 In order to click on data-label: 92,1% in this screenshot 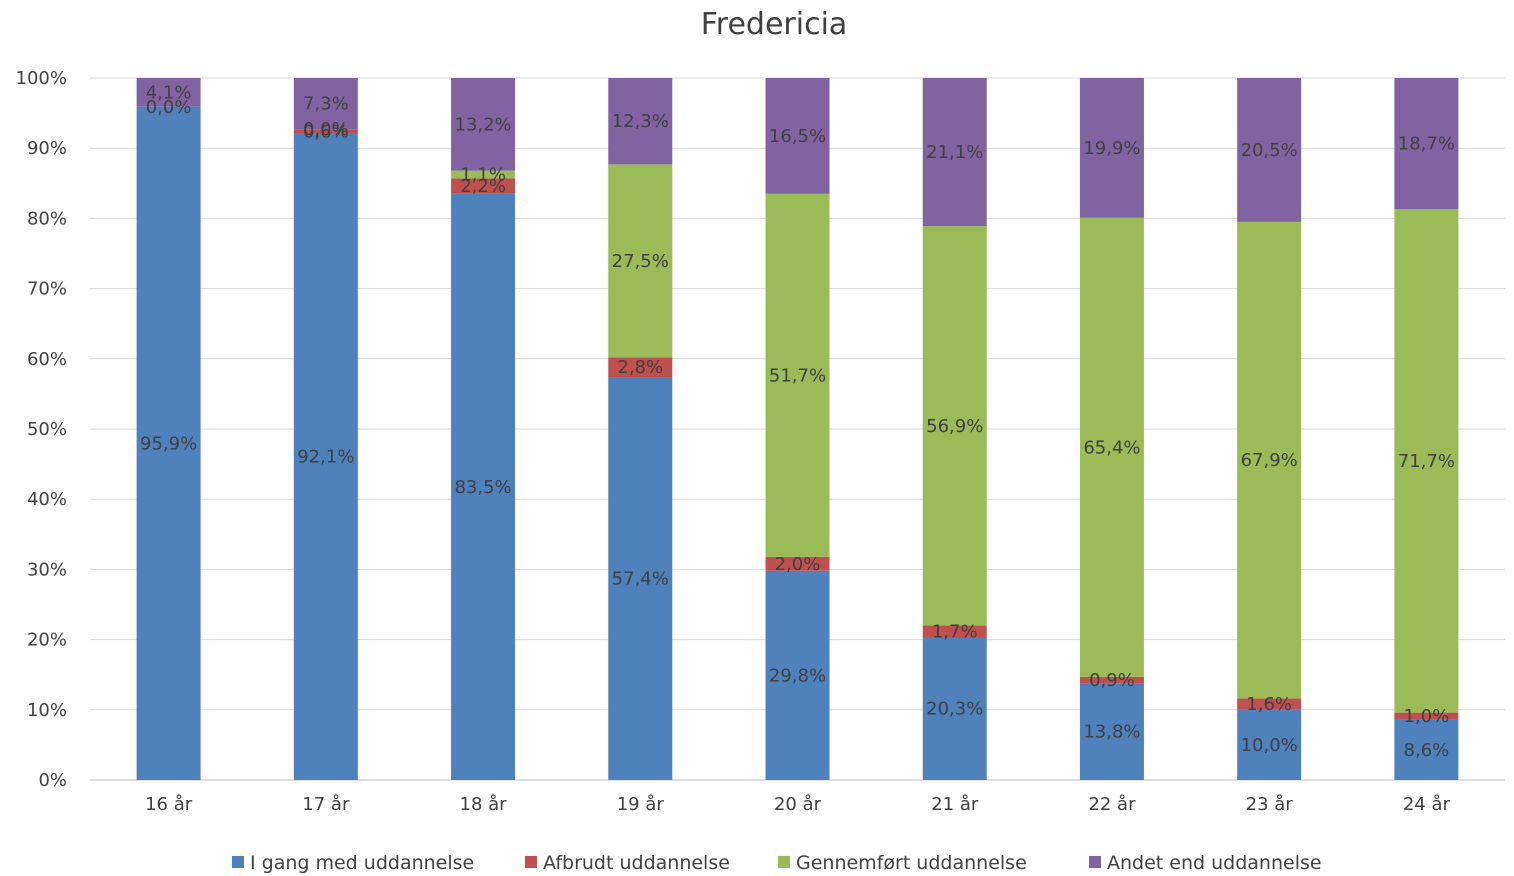, I will do `click(325, 457)`.